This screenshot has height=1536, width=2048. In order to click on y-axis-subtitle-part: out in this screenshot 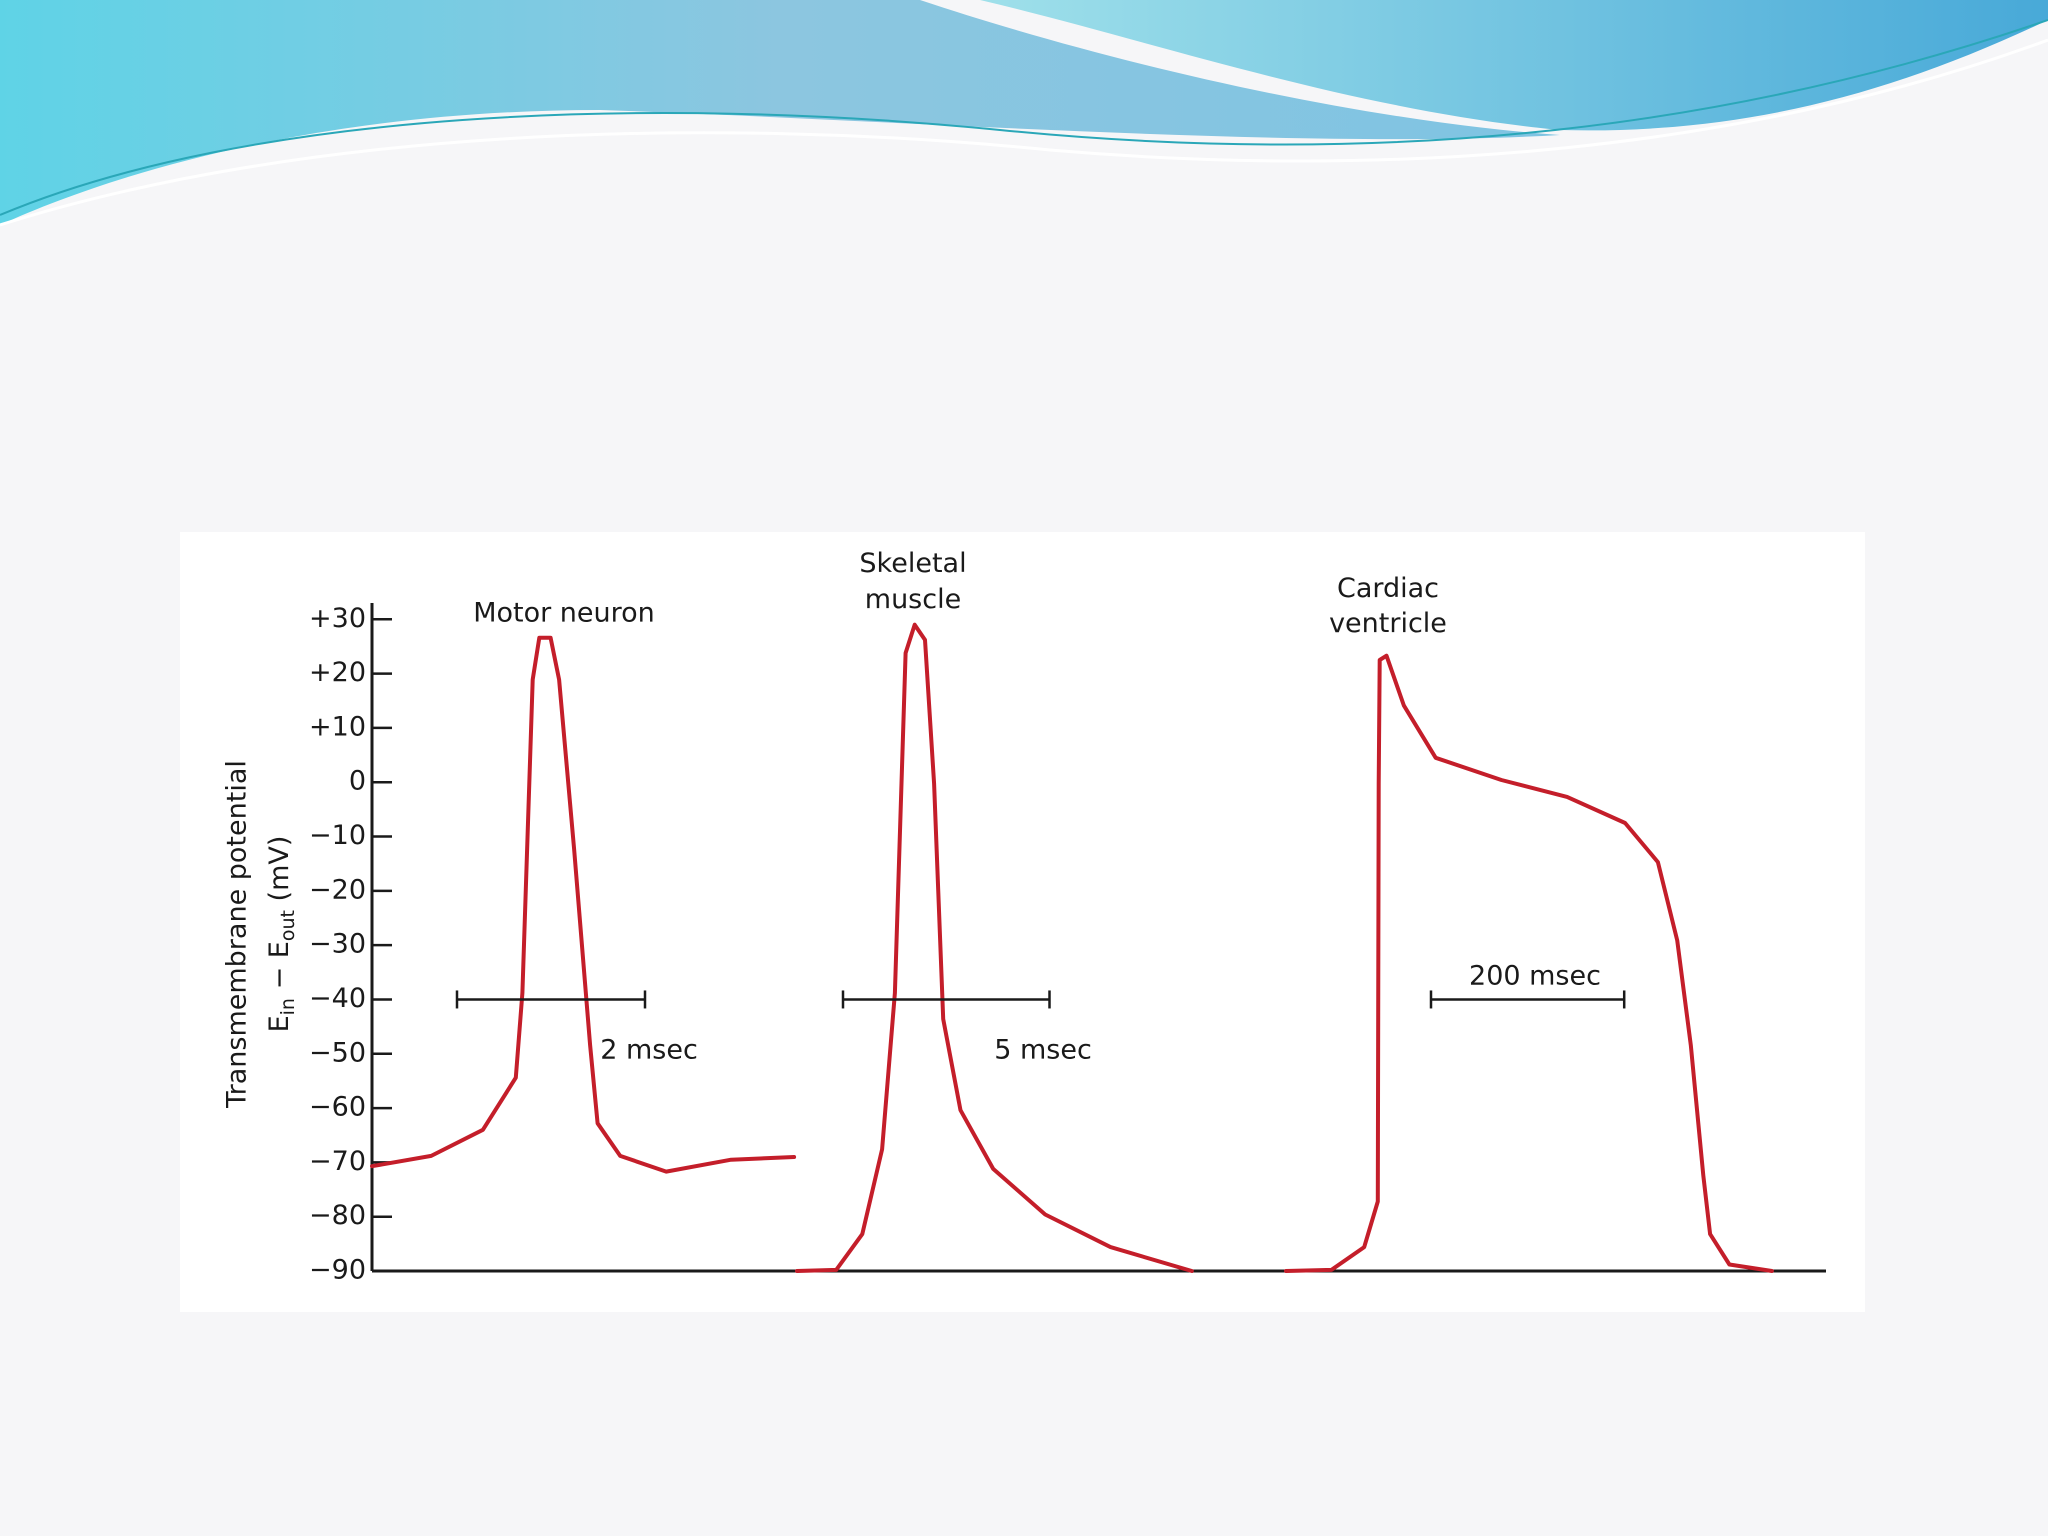, I will do `click(288, 925)`.